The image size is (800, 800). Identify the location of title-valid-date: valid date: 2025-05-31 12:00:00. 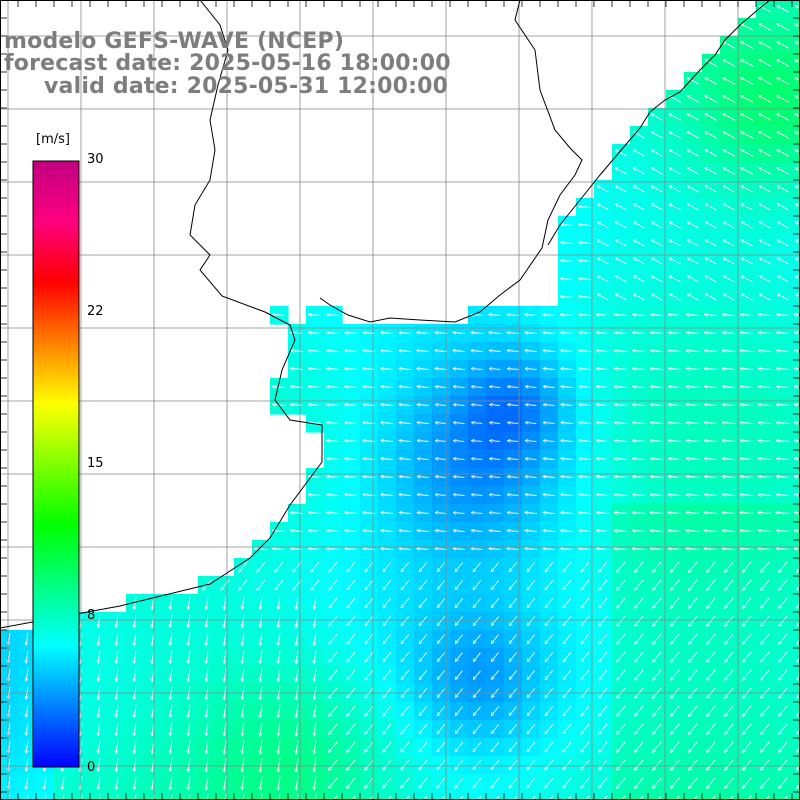
(246, 86).